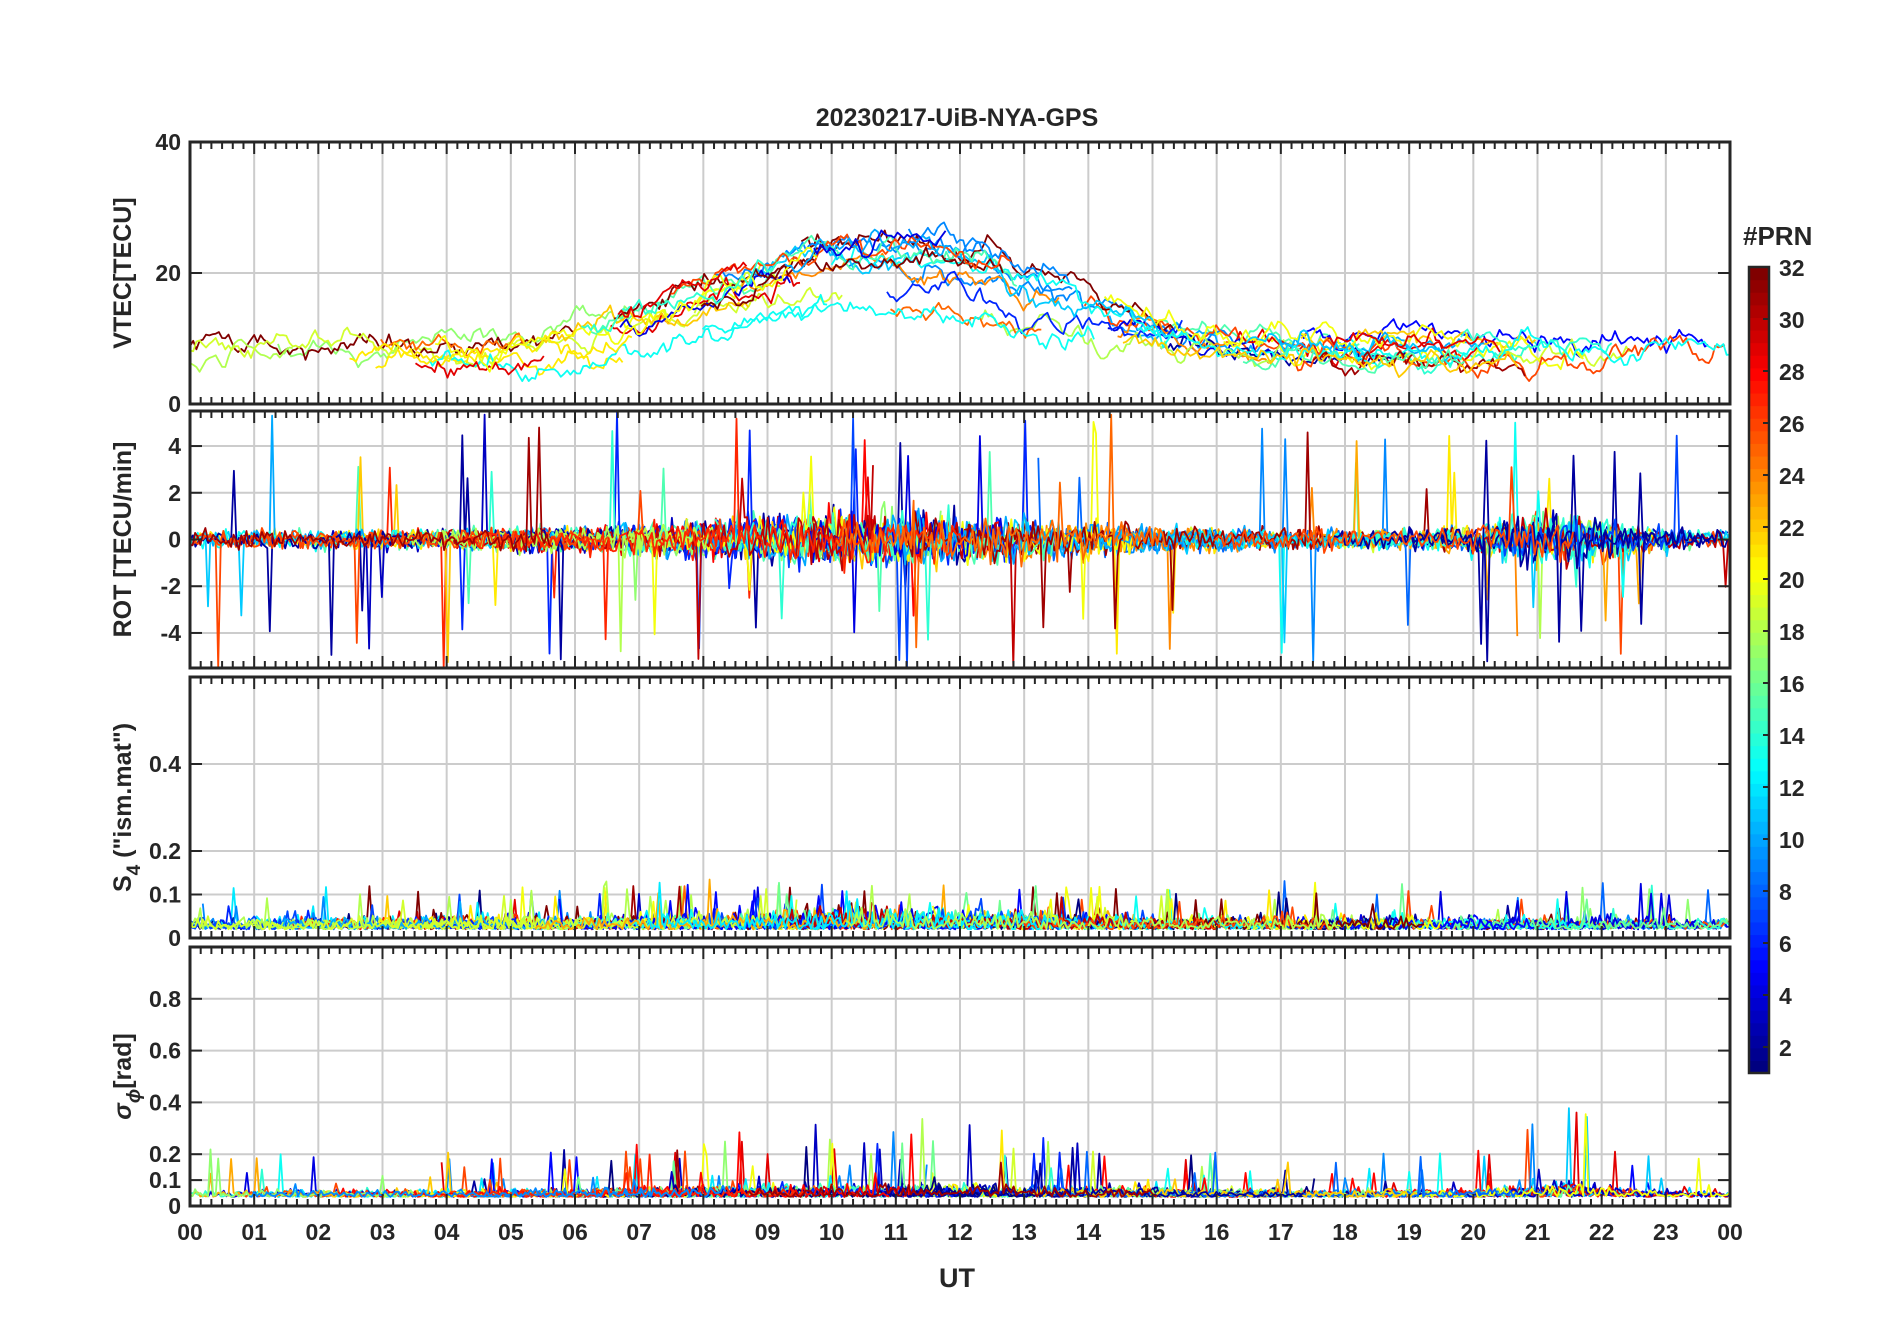 The image size is (1902, 1330). Describe the element at coordinates (960, 904) in the screenshot. I see `series-s4` at that location.